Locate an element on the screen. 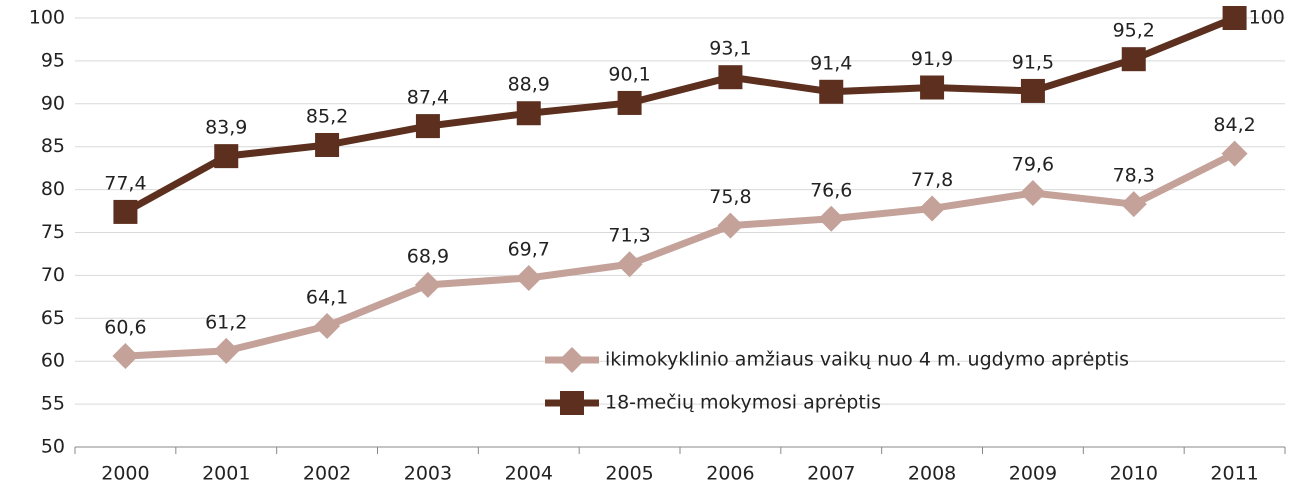 This screenshot has width=1302, height=495. y-tick-label: 75 is located at coordinates (53, 232).